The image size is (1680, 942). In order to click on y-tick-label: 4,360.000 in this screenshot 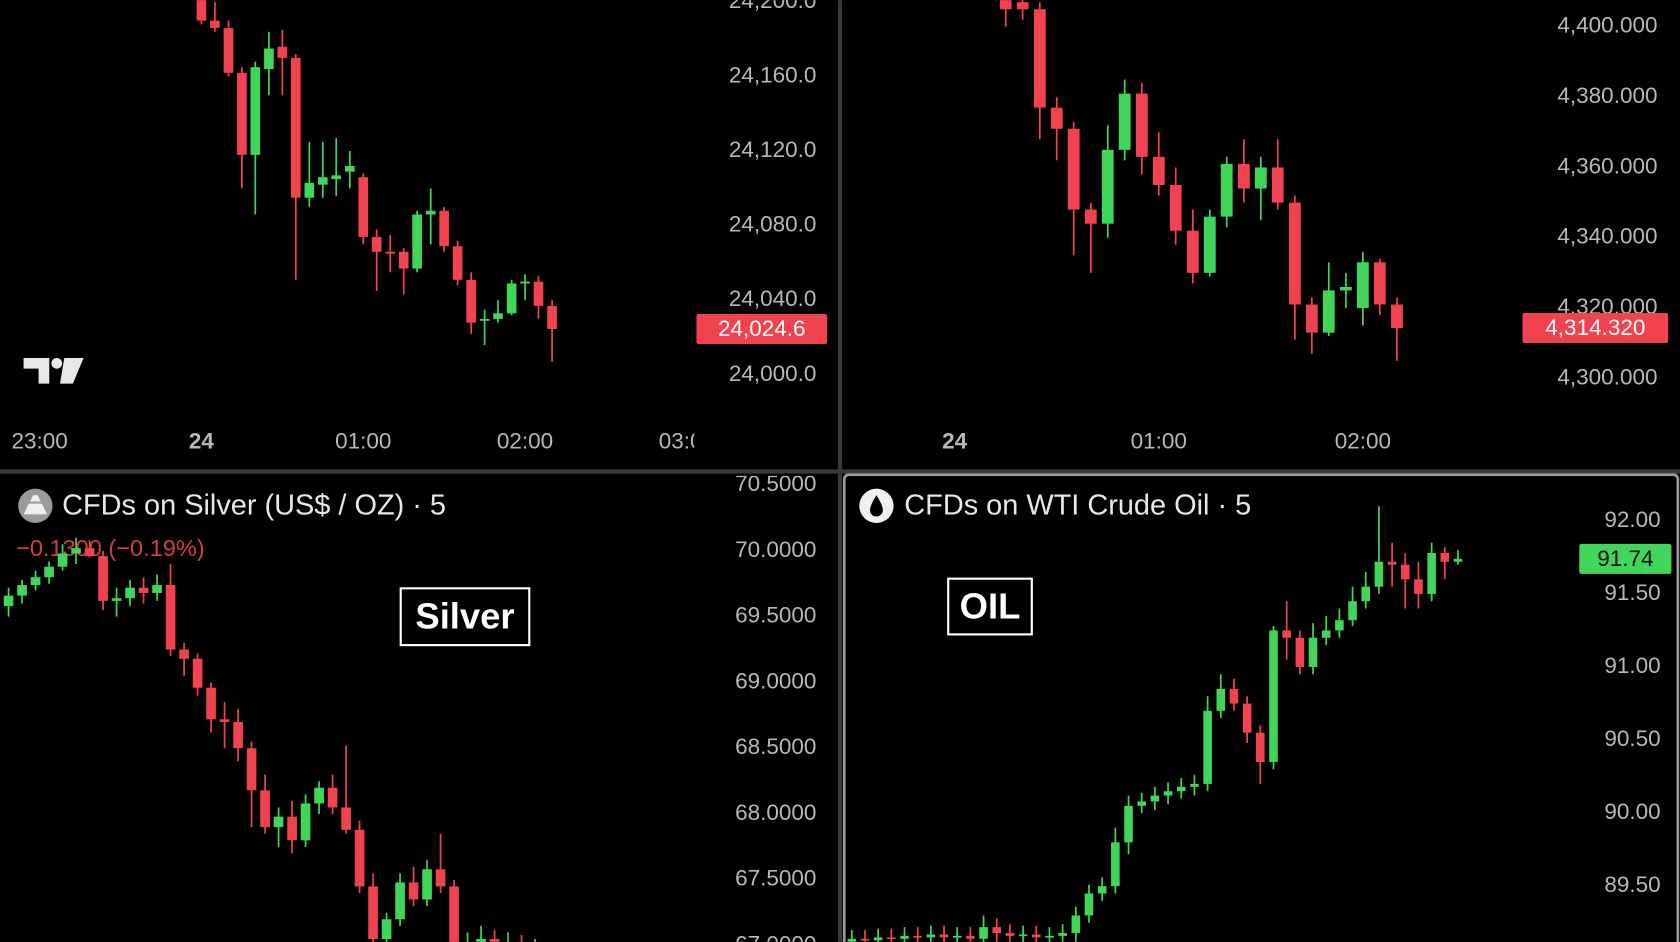, I will do `click(1607, 165)`.